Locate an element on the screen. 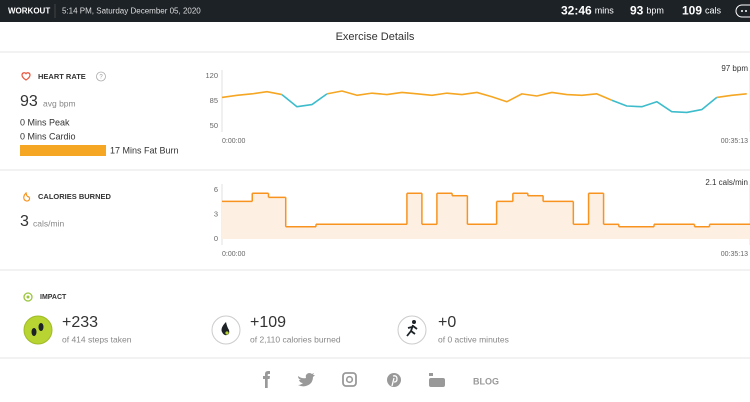 The width and height of the screenshot is (750, 402). impact-icon is located at coordinates (28, 297).